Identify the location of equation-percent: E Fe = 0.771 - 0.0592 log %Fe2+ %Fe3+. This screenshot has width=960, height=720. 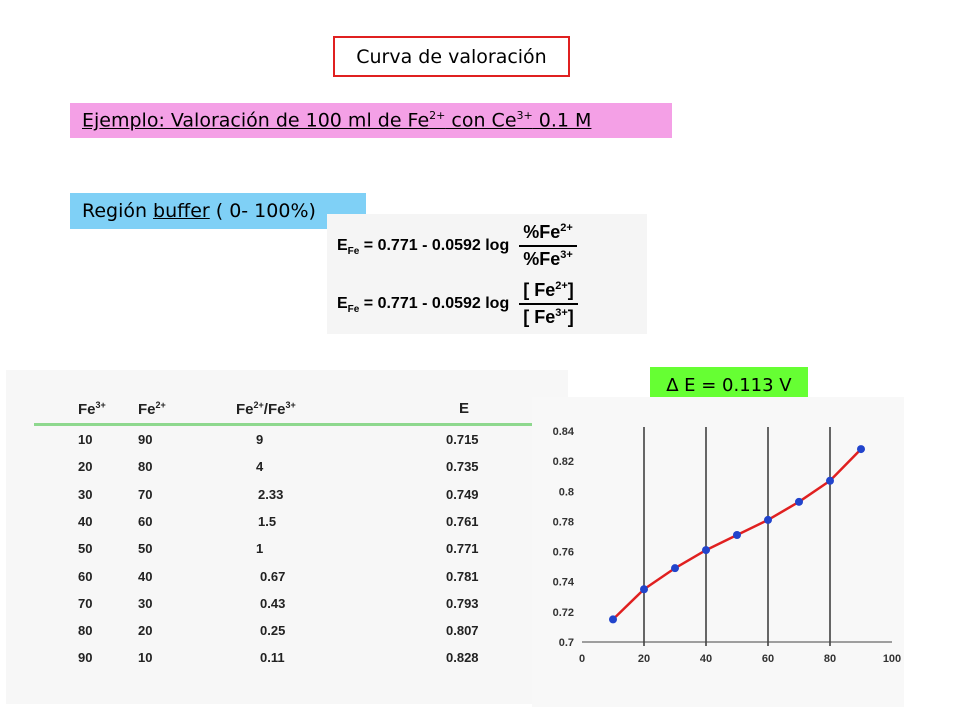
(457, 246).